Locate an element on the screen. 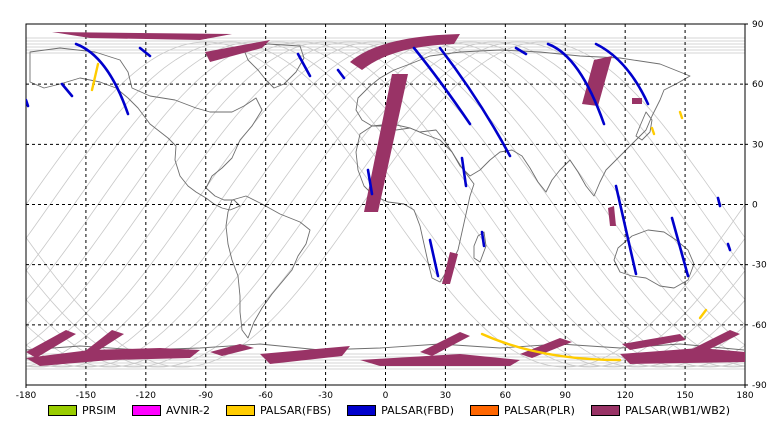 The width and height of the screenshot is (770, 430). legend-entry: AVNIR-2 is located at coordinates (171, 410).